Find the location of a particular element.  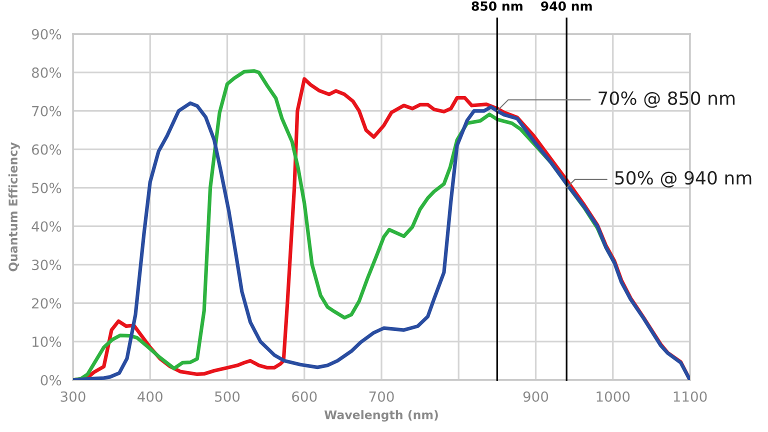

annotation: 50% @ 940 nm is located at coordinates (683, 179).